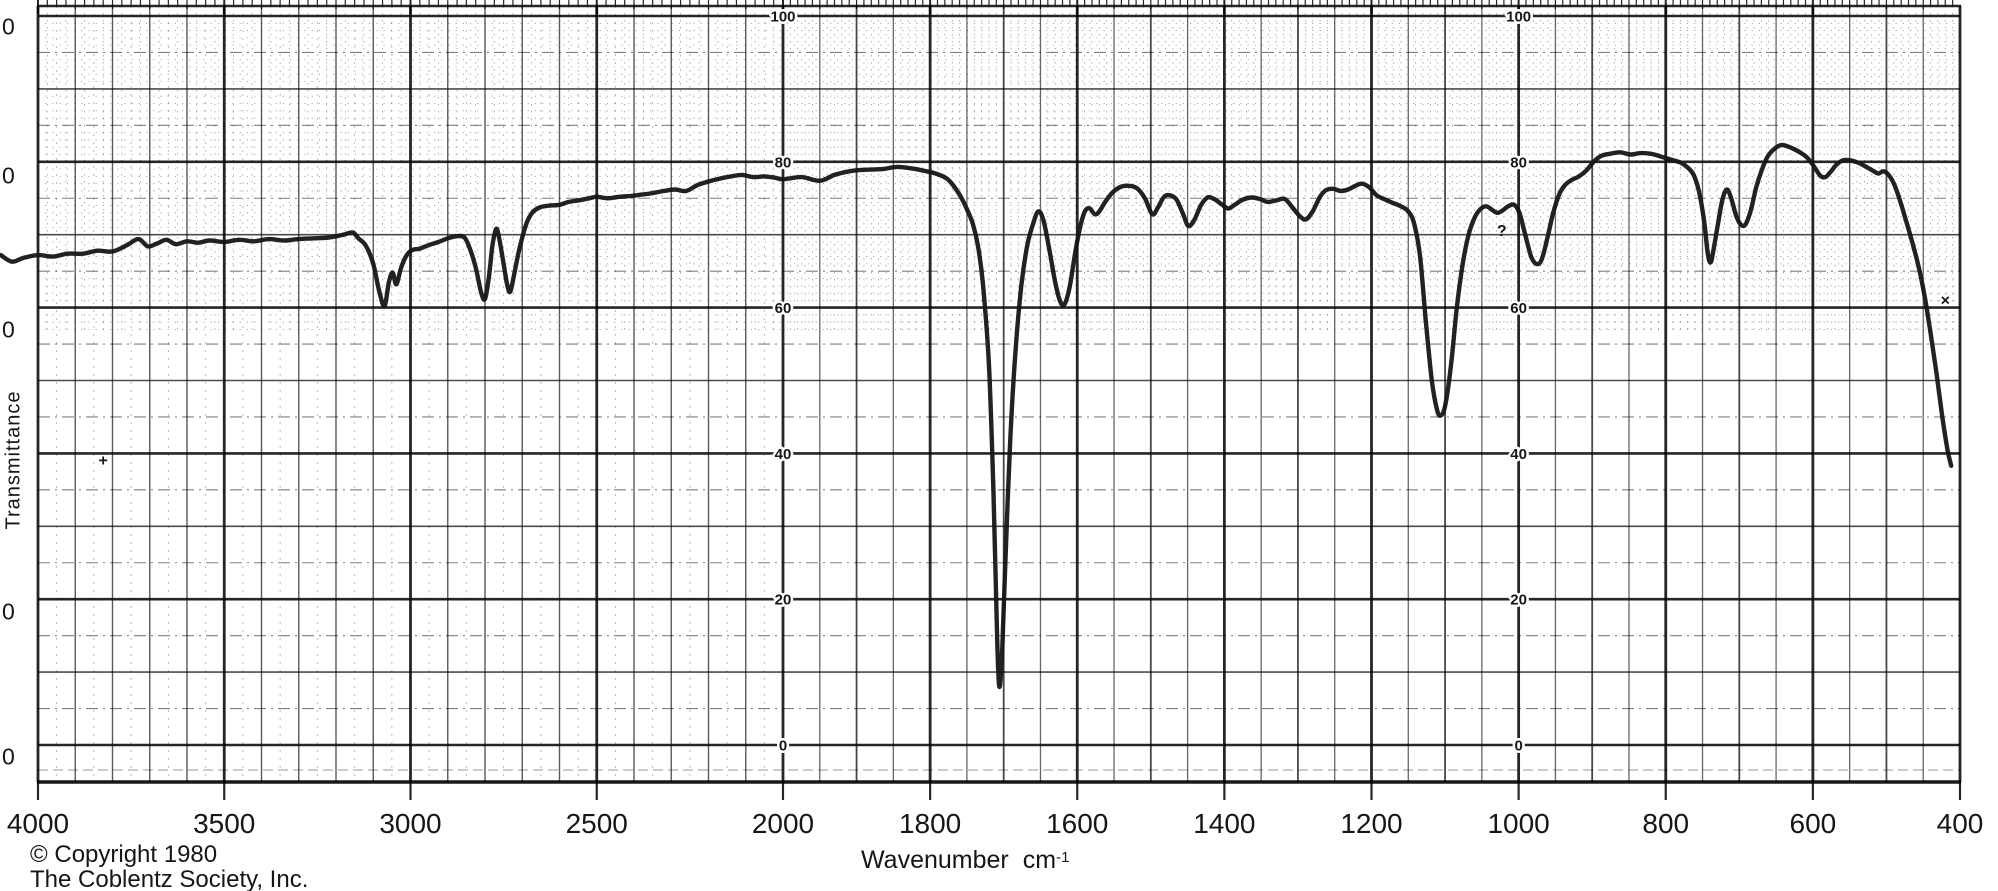  What do you see at coordinates (124, 854) in the screenshot?
I see `copyright-line-1: © Copyright 1980` at bounding box center [124, 854].